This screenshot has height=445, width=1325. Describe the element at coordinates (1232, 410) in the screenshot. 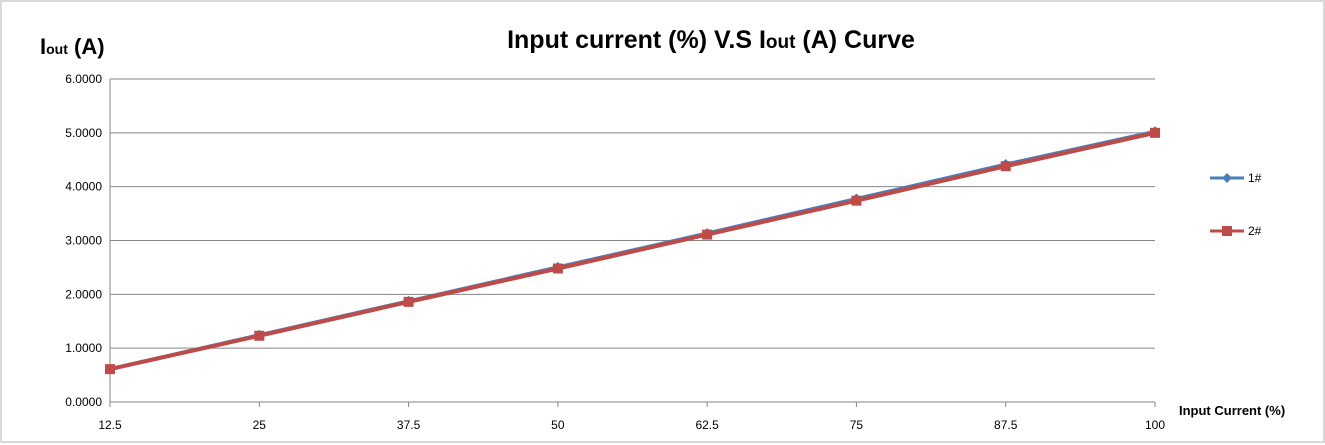

I see `x-axis-label: Input Current (%)` at that location.